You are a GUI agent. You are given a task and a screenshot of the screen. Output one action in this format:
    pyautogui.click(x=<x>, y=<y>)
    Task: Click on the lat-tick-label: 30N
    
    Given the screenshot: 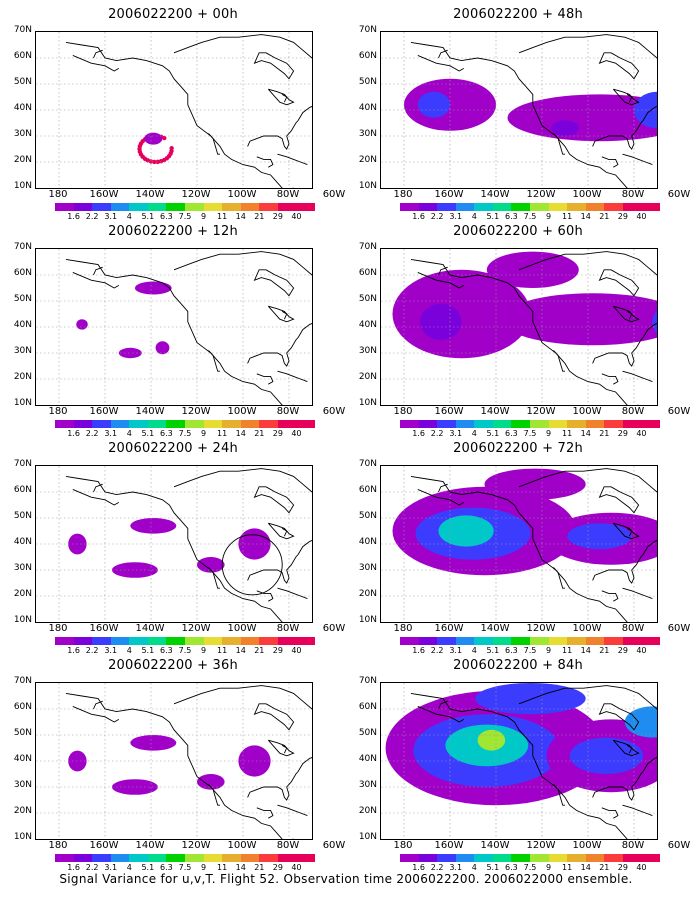 What is the action you would take?
    pyautogui.click(x=367, y=568)
    